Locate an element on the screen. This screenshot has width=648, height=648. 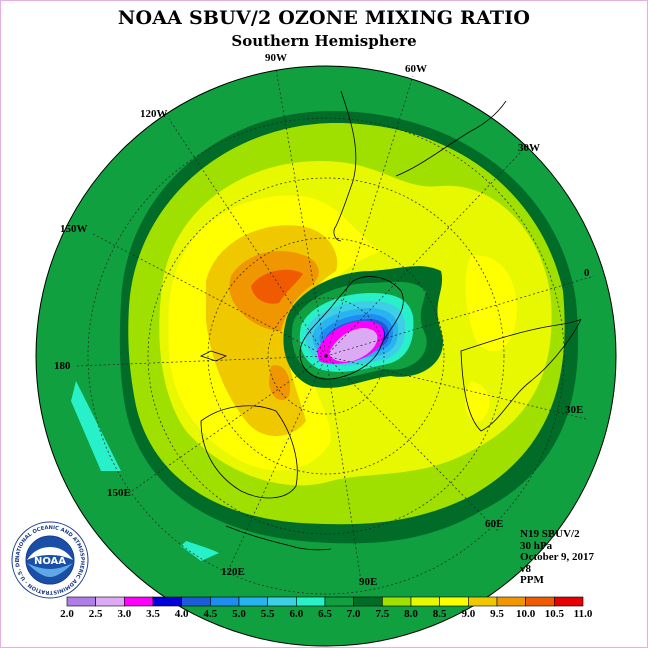
logo-text: NOAA is located at coordinates (50, 561).